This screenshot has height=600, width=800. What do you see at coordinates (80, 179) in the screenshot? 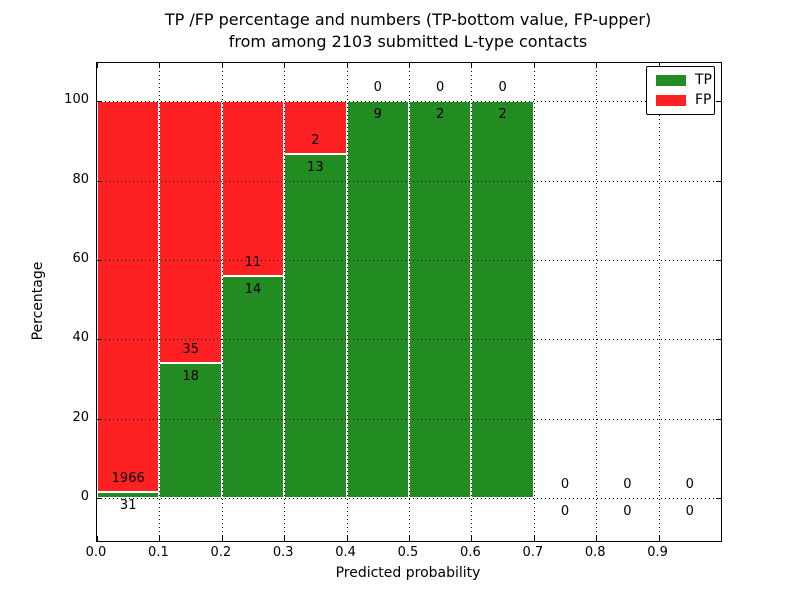
I see `y-tick-label: 80` at bounding box center [80, 179].